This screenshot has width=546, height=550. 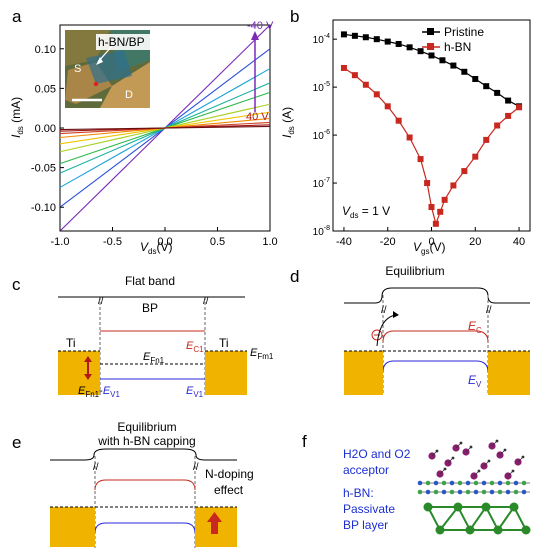 What do you see at coordinates (226, 373) in the screenshot?
I see `panel-c-ti-right` at bounding box center [226, 373].